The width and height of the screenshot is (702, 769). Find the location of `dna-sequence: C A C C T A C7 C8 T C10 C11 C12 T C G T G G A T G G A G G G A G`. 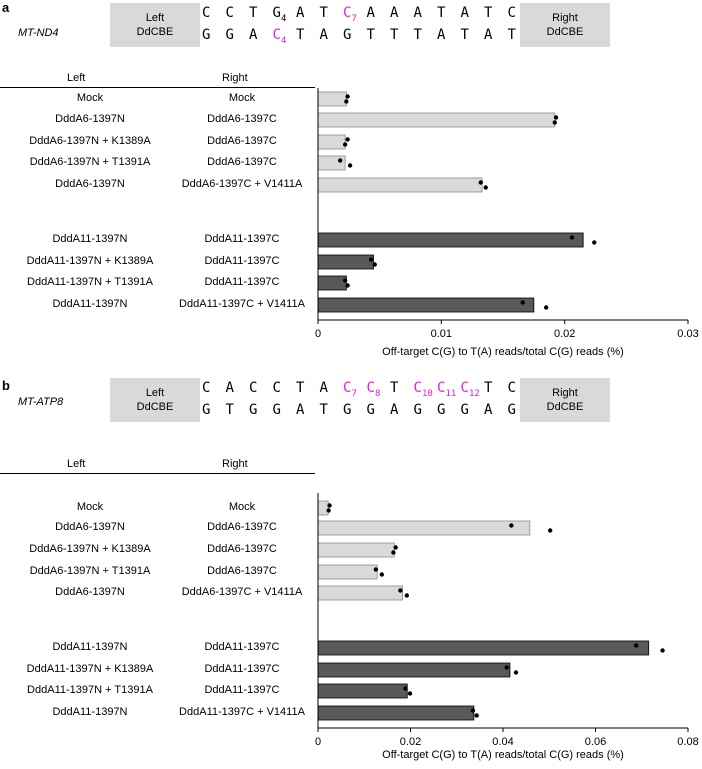

dna-sequence: C A C C T A C7 C8 T C10 C11 C12 T C G T G G A T G G A G G G A G is located at coordinates (362, 402).